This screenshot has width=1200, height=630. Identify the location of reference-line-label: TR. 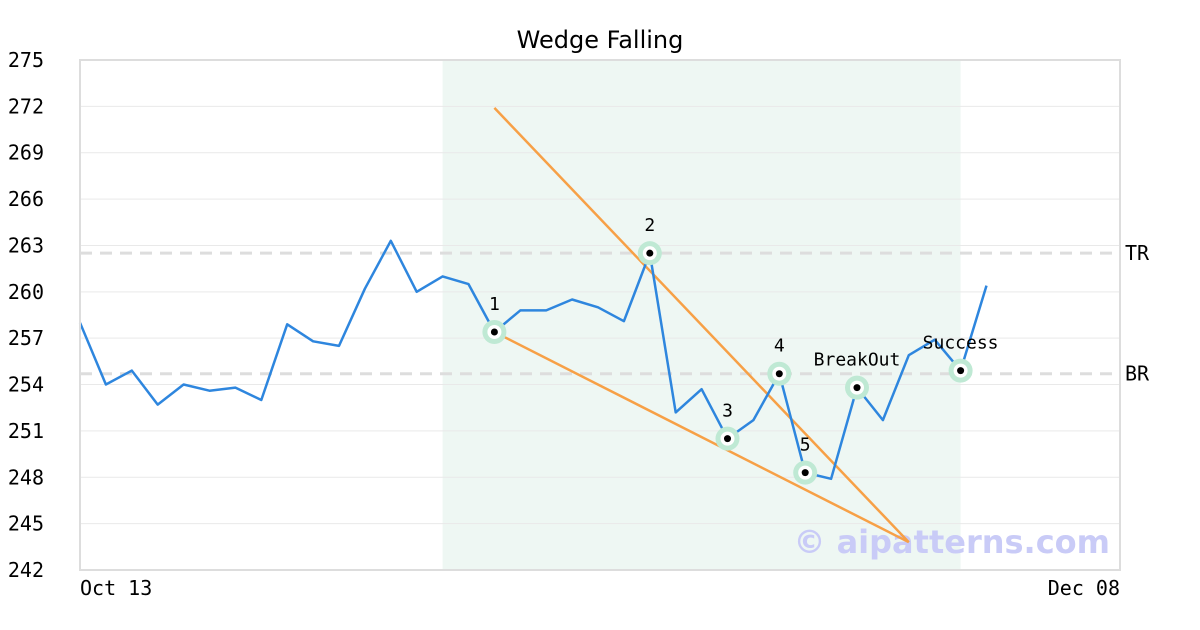
(1137, 253).